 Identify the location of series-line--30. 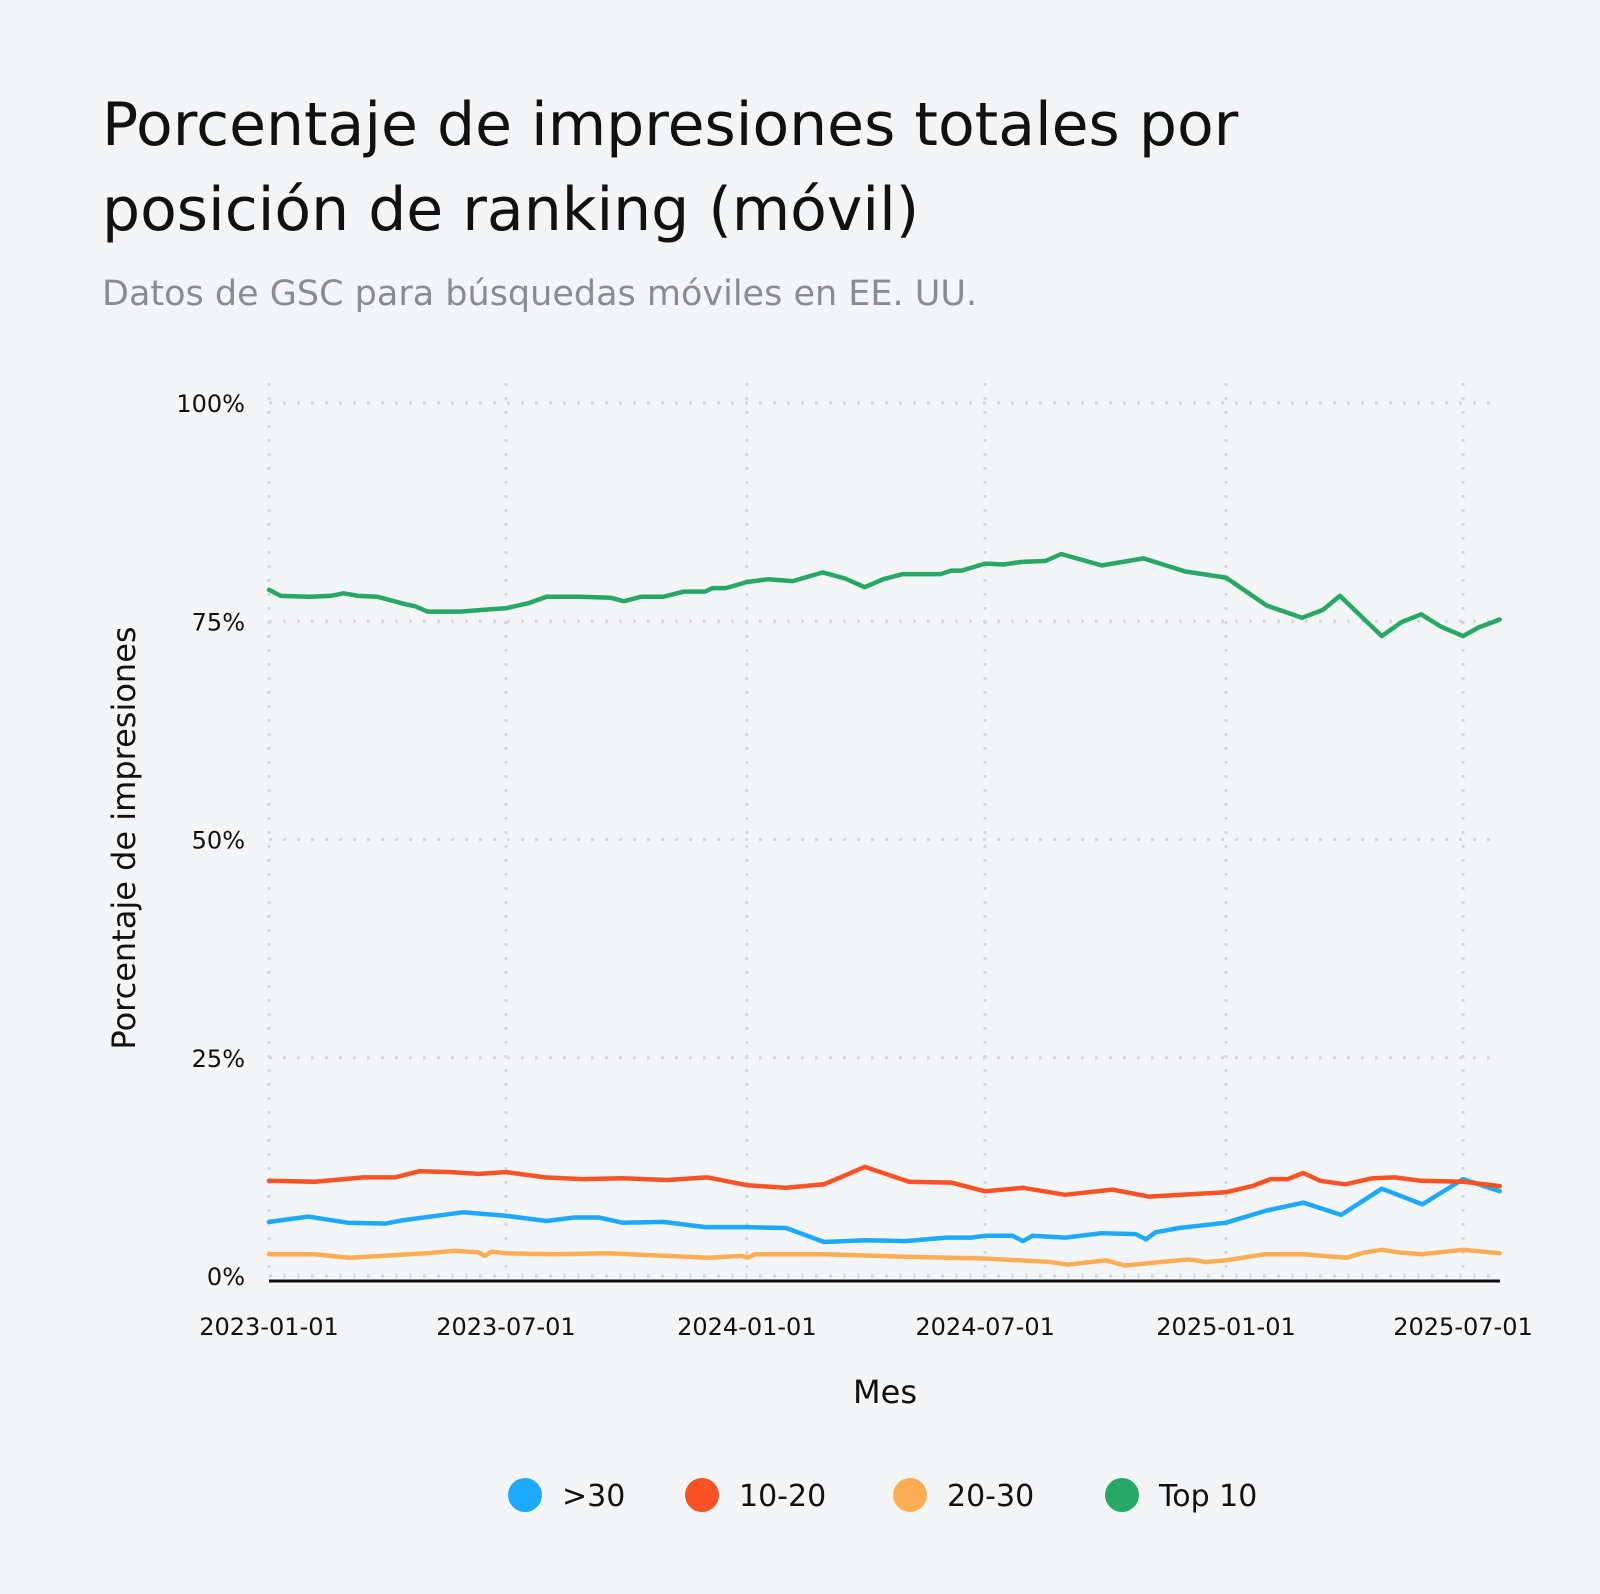
(884, 1210).